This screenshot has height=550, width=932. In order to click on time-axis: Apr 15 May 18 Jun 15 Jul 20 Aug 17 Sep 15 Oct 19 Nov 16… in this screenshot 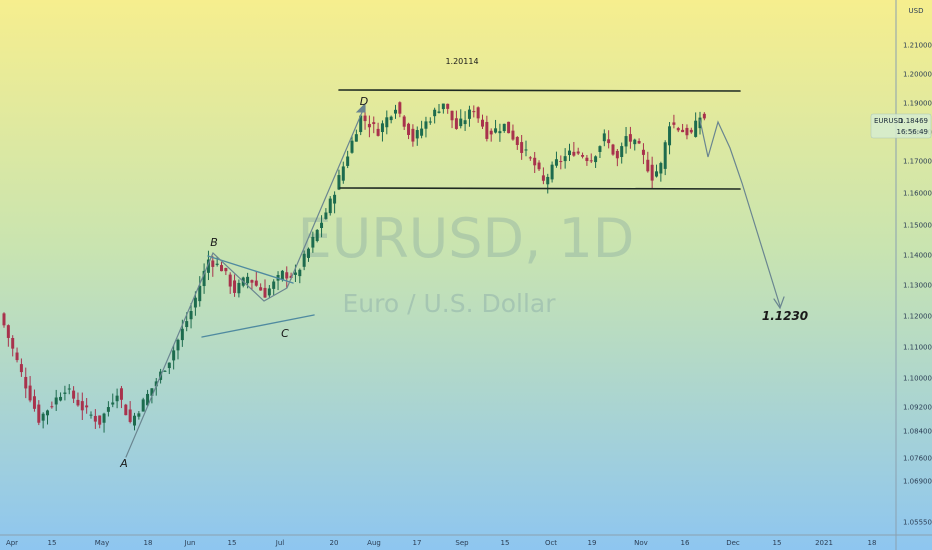, I will do `click(466, 540)`.